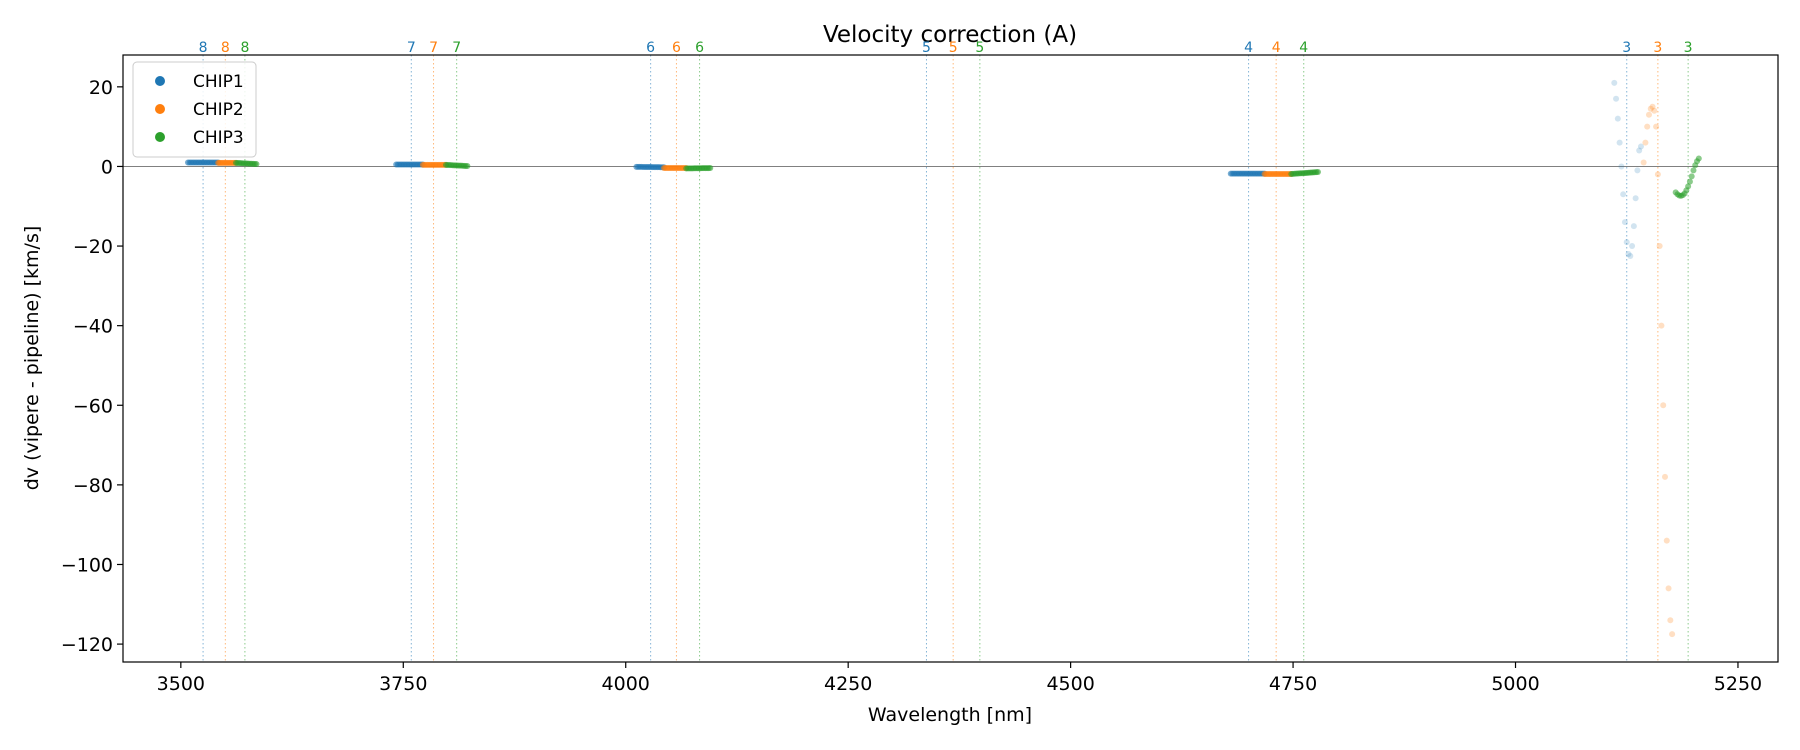  Describe the element at coordinates (1293, 684) in the screenshot. I see `x-tick-label: 4750` at that location.